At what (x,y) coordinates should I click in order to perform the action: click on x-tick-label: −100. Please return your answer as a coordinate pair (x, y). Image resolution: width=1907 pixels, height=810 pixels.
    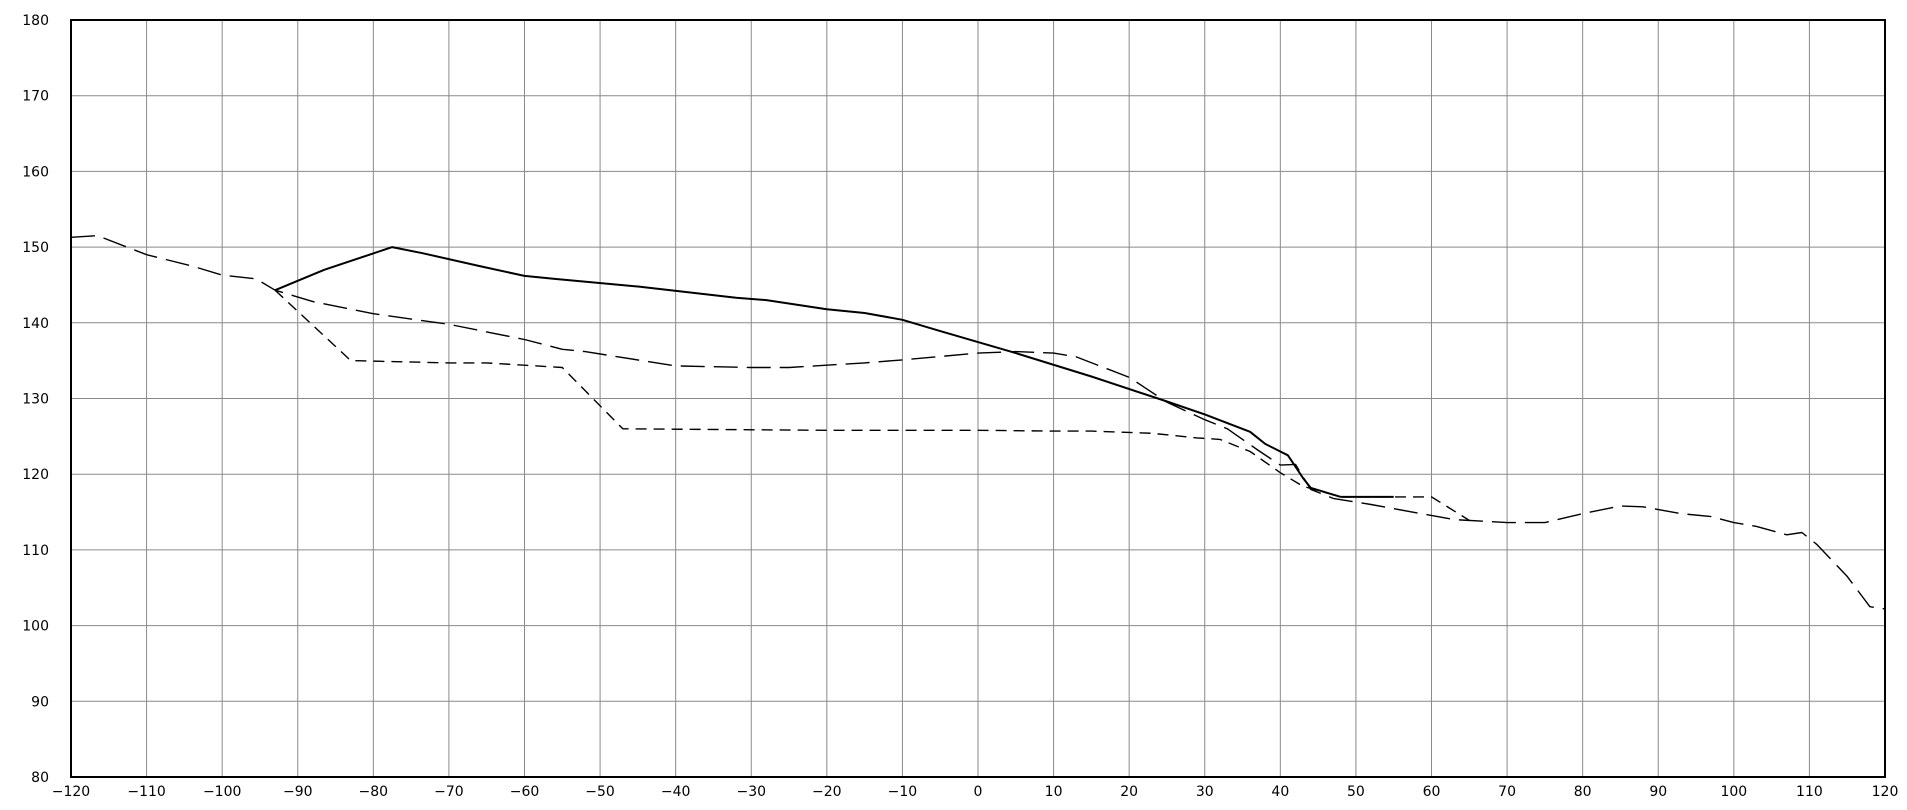
    Looking at the image, I should click on (222, 792).